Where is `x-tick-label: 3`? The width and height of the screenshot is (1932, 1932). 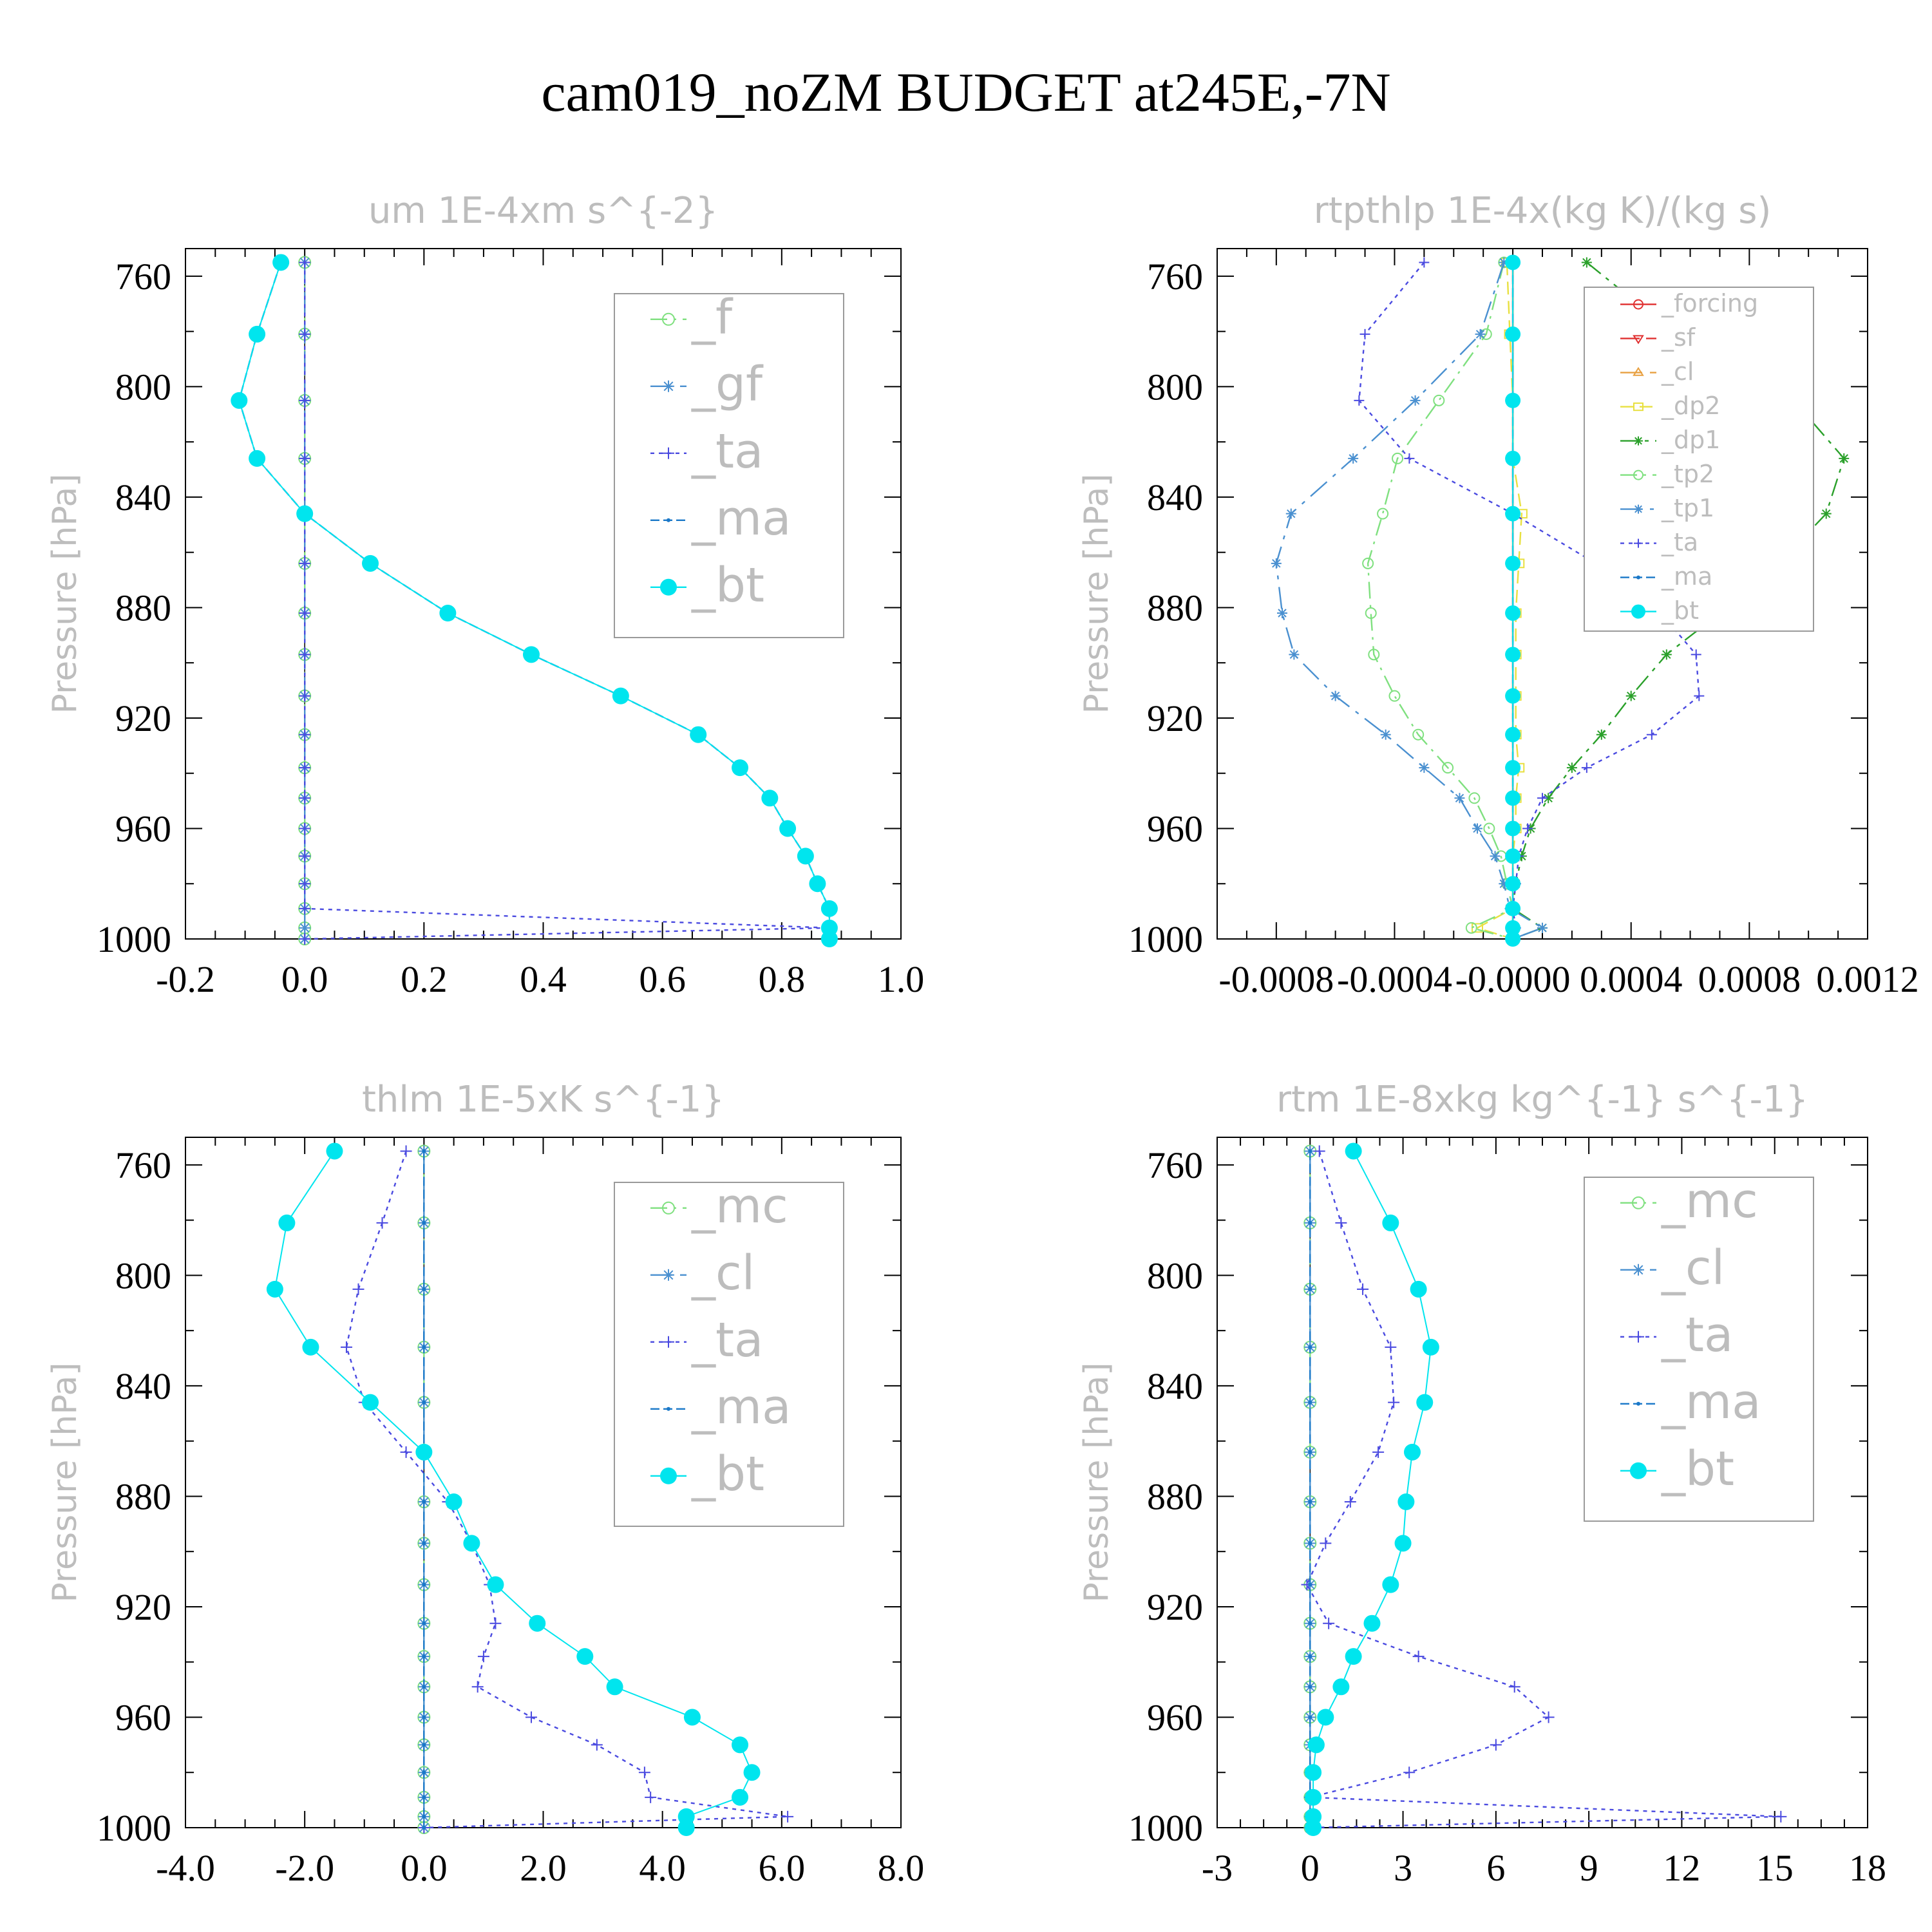
x-tick-label: 3 is located at coordinates (1403, 1868).